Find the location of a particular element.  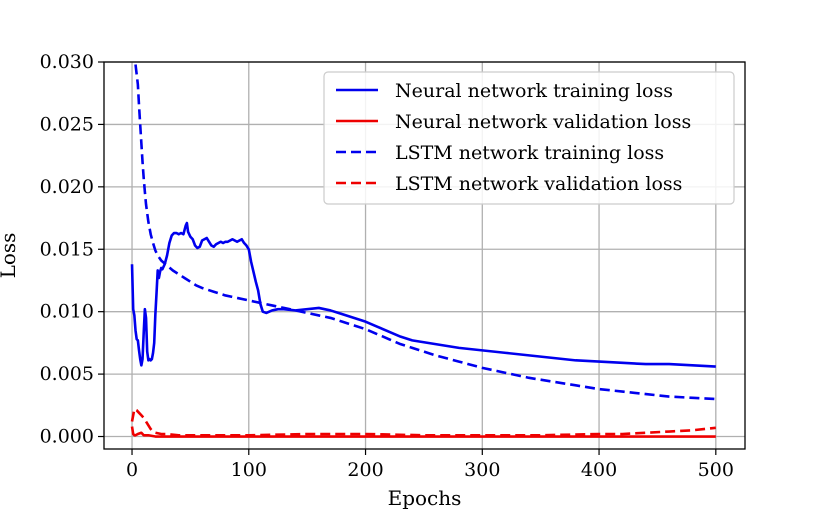

y-tick-label: 0.030 is located at coordinates (67, 62).